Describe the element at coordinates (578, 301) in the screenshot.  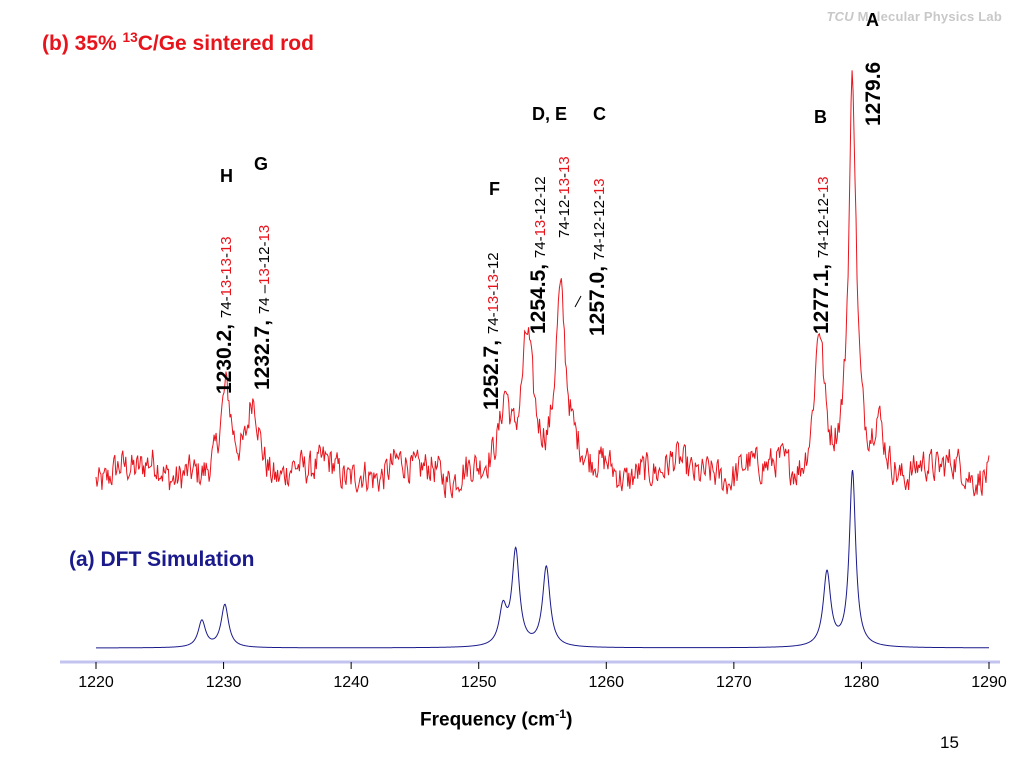
I see `annotation-connector` at that location.